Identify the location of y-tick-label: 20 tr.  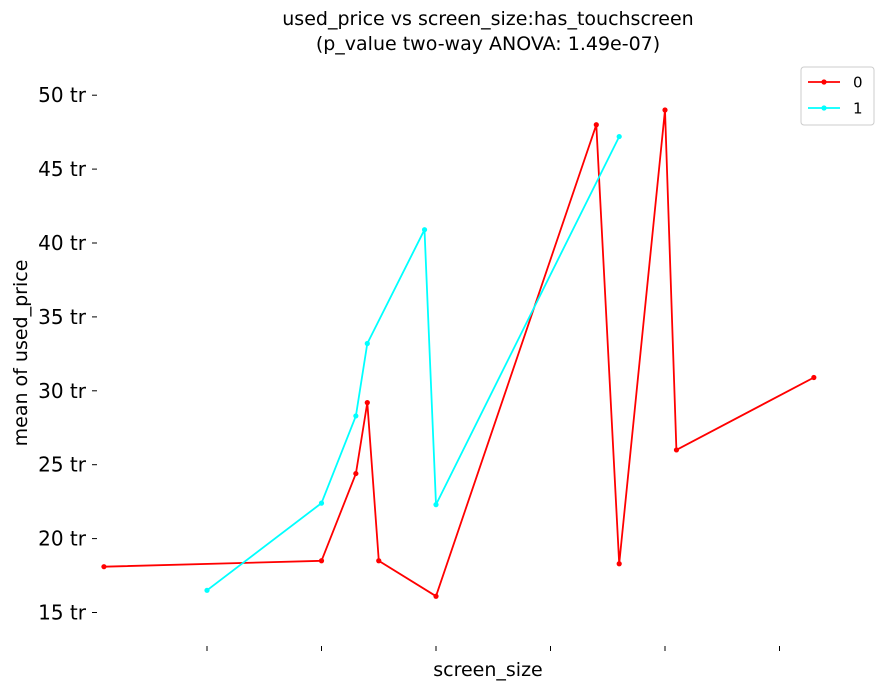
(62, 539).